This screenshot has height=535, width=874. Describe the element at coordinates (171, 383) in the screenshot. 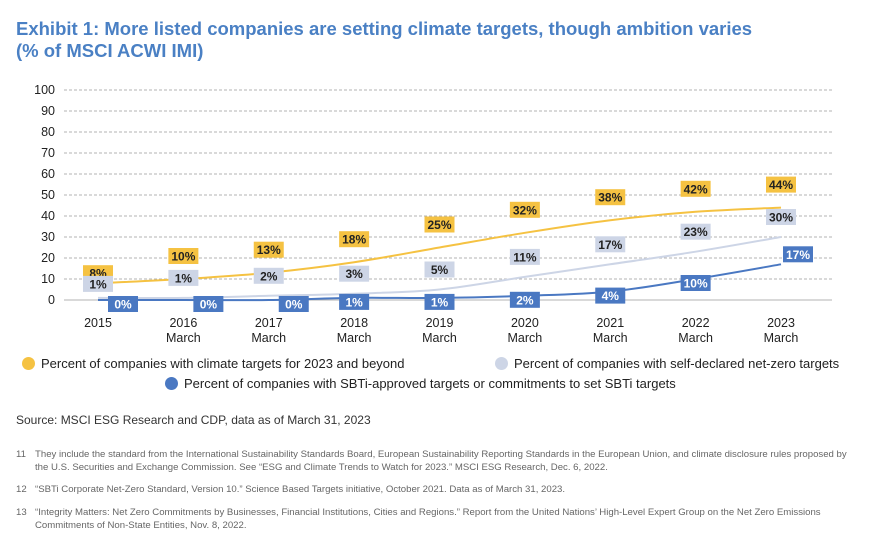

I see `legend-marker-sbti` at that location.